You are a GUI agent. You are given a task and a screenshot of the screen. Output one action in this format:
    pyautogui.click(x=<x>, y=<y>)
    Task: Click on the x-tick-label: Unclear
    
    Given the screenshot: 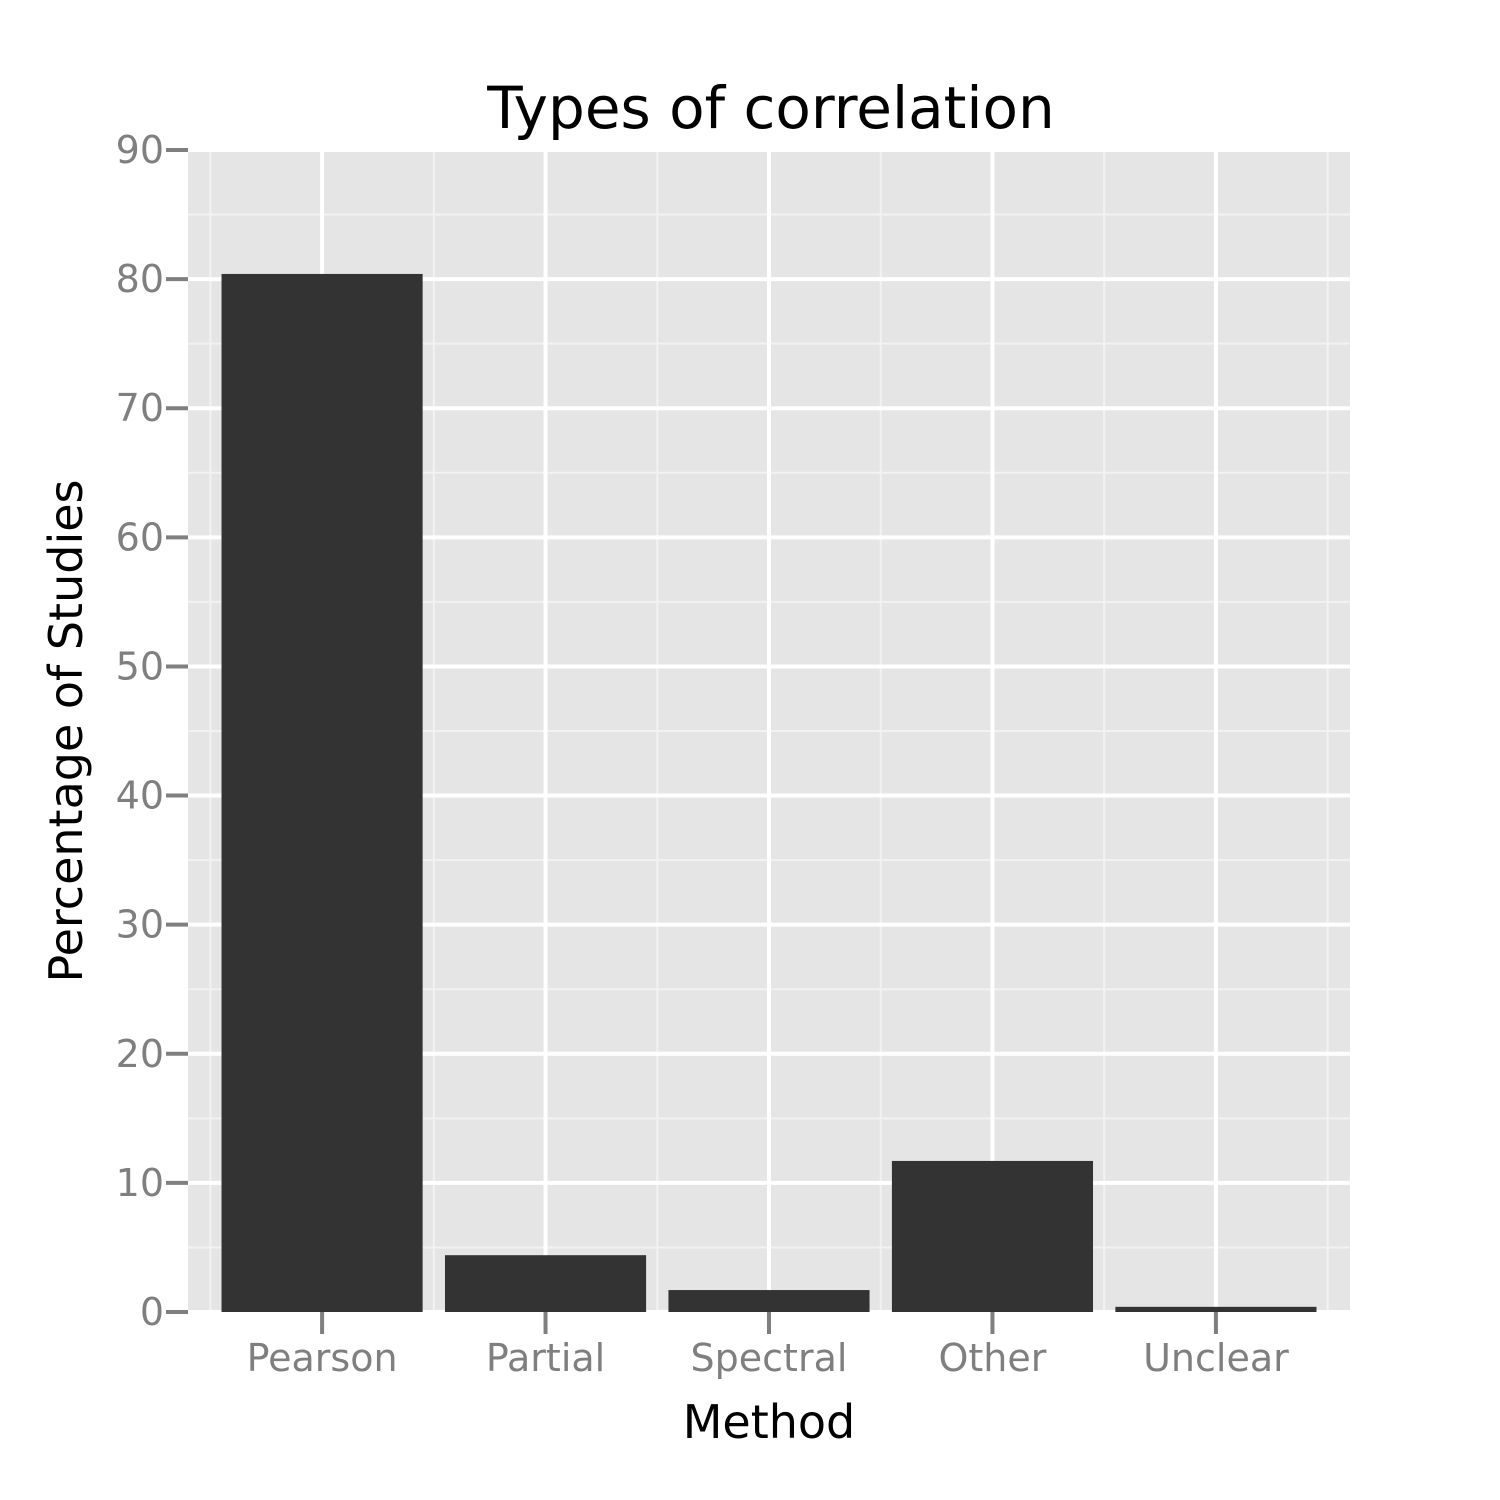 What is the action you would take?
    pyautogui.click(x=1216, y=1358)
    